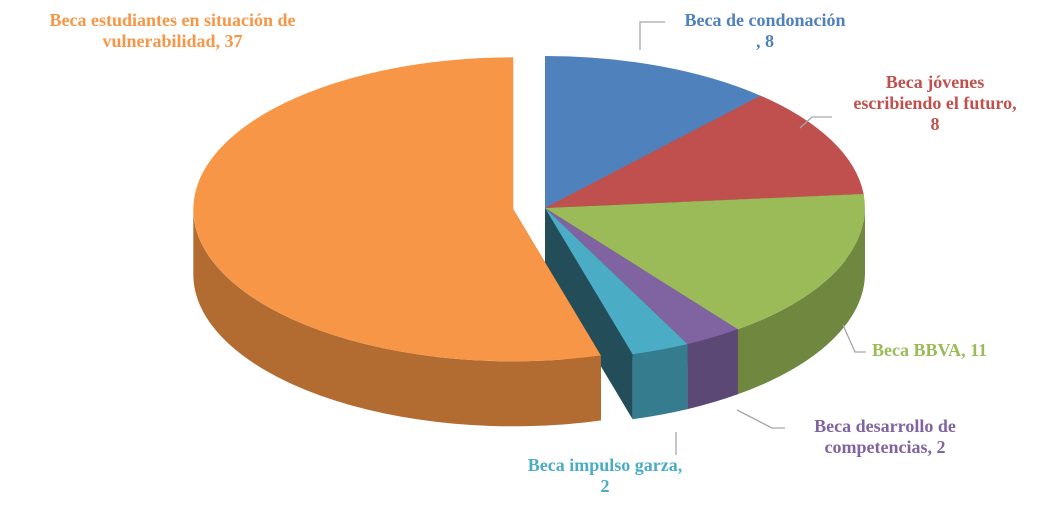 The image size is (1050, 518). Describe the element at coordinates (935, 103) in the screenshot. I see `data-label: Beca jóvenes escribiendo el futuro, 8` at that location.